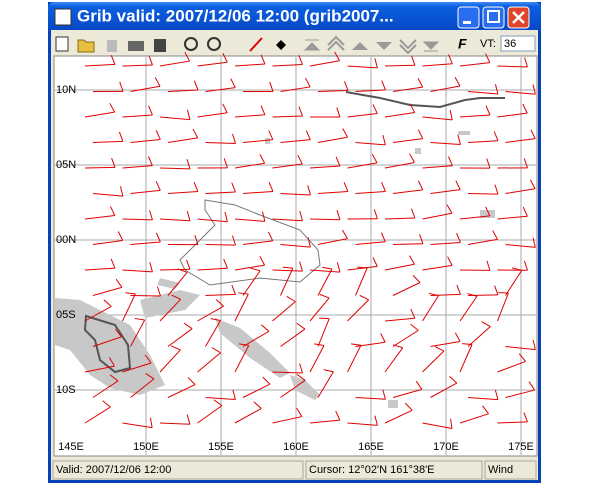  Describe the element at coordinates (371, 447) in the screenshot. I see `lon-label: 165E` at that location.